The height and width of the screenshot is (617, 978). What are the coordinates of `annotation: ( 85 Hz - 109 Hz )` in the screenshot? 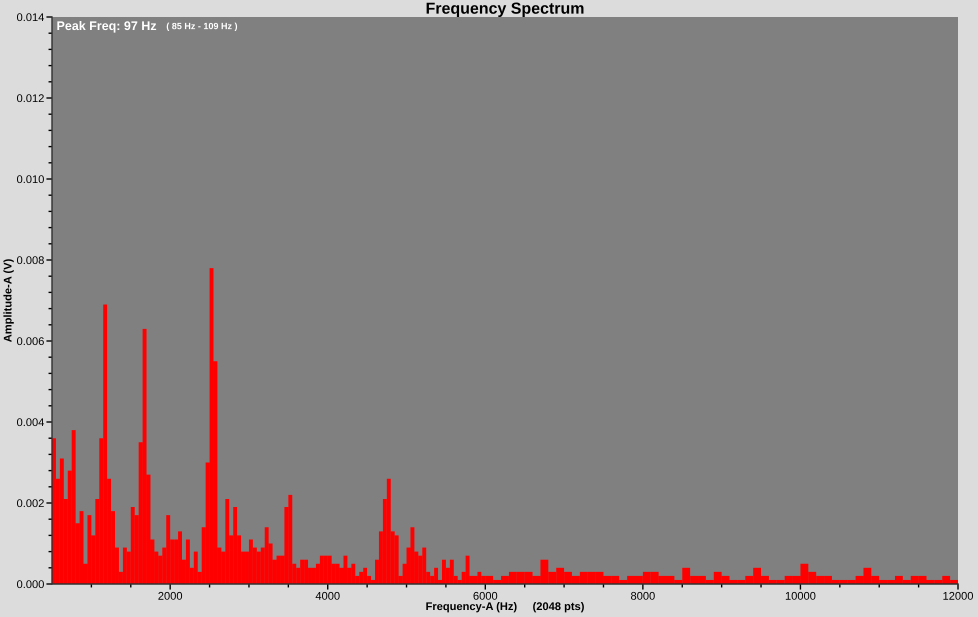 It's located at (202, 27).